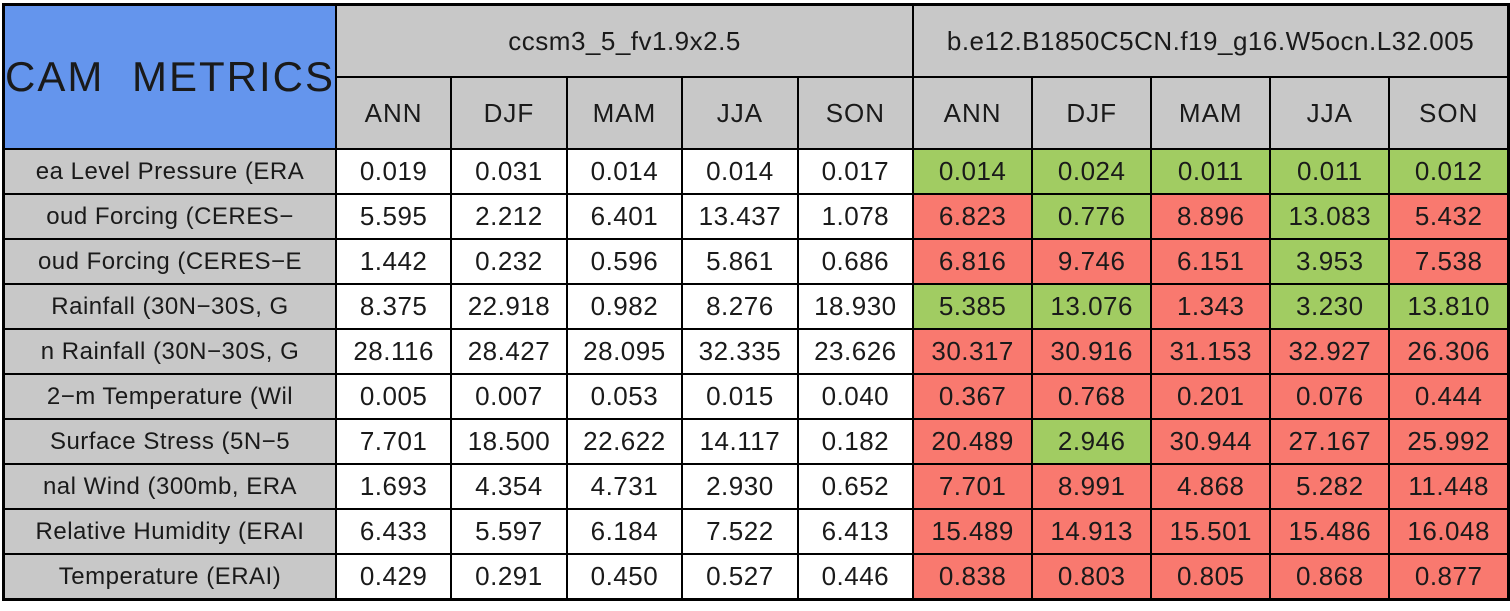 This screenshot has width=1510, height=611. I want to click on metric-cell: 25.992, so click(1449, 441).